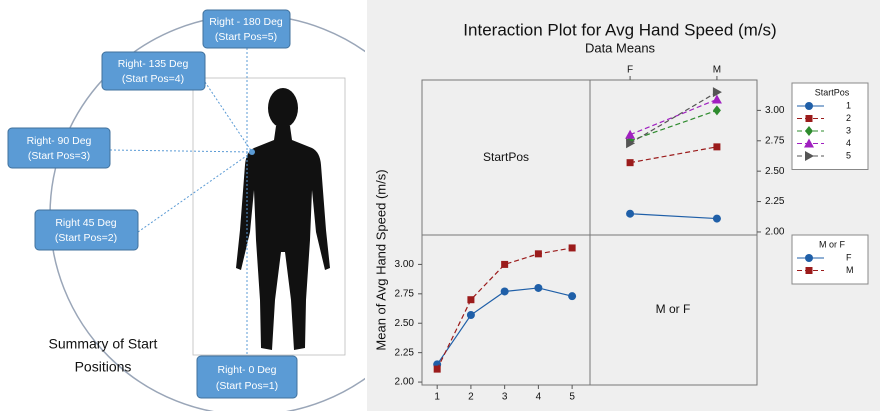 This screenshot has width=880, height=411. Describe the element at coordinates (86, 238) in the screenshot. I see `box-pos: (Start Pos=2)` at that location.